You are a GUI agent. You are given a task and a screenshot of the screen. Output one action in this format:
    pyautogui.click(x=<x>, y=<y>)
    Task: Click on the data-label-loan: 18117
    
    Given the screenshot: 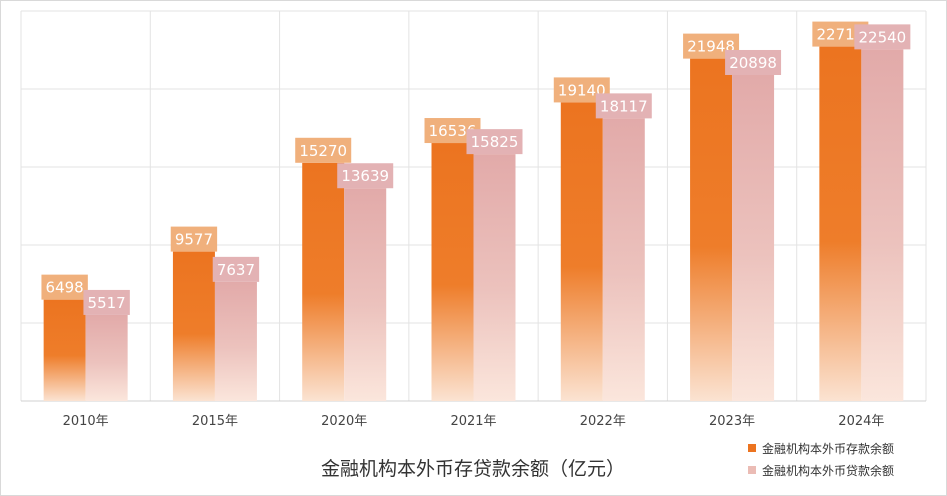 What is the action you would take?
    pyautogui.click(x=624, y=106)
    